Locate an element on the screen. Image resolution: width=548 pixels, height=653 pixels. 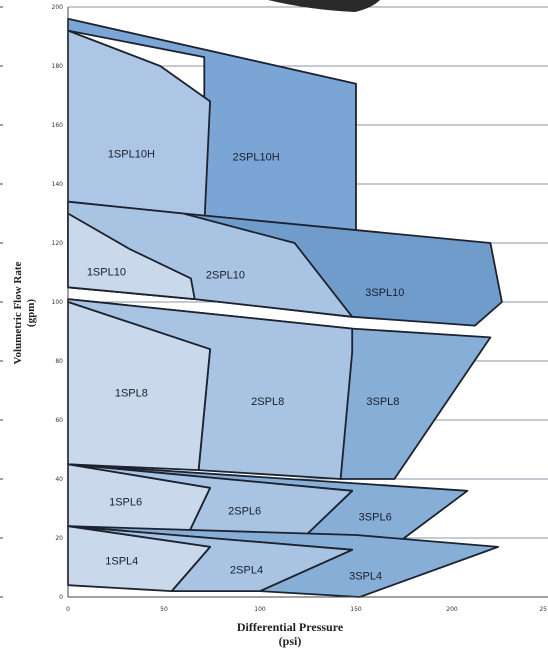
x-tick-label-50: 50 is located at coordinates (164, 609).